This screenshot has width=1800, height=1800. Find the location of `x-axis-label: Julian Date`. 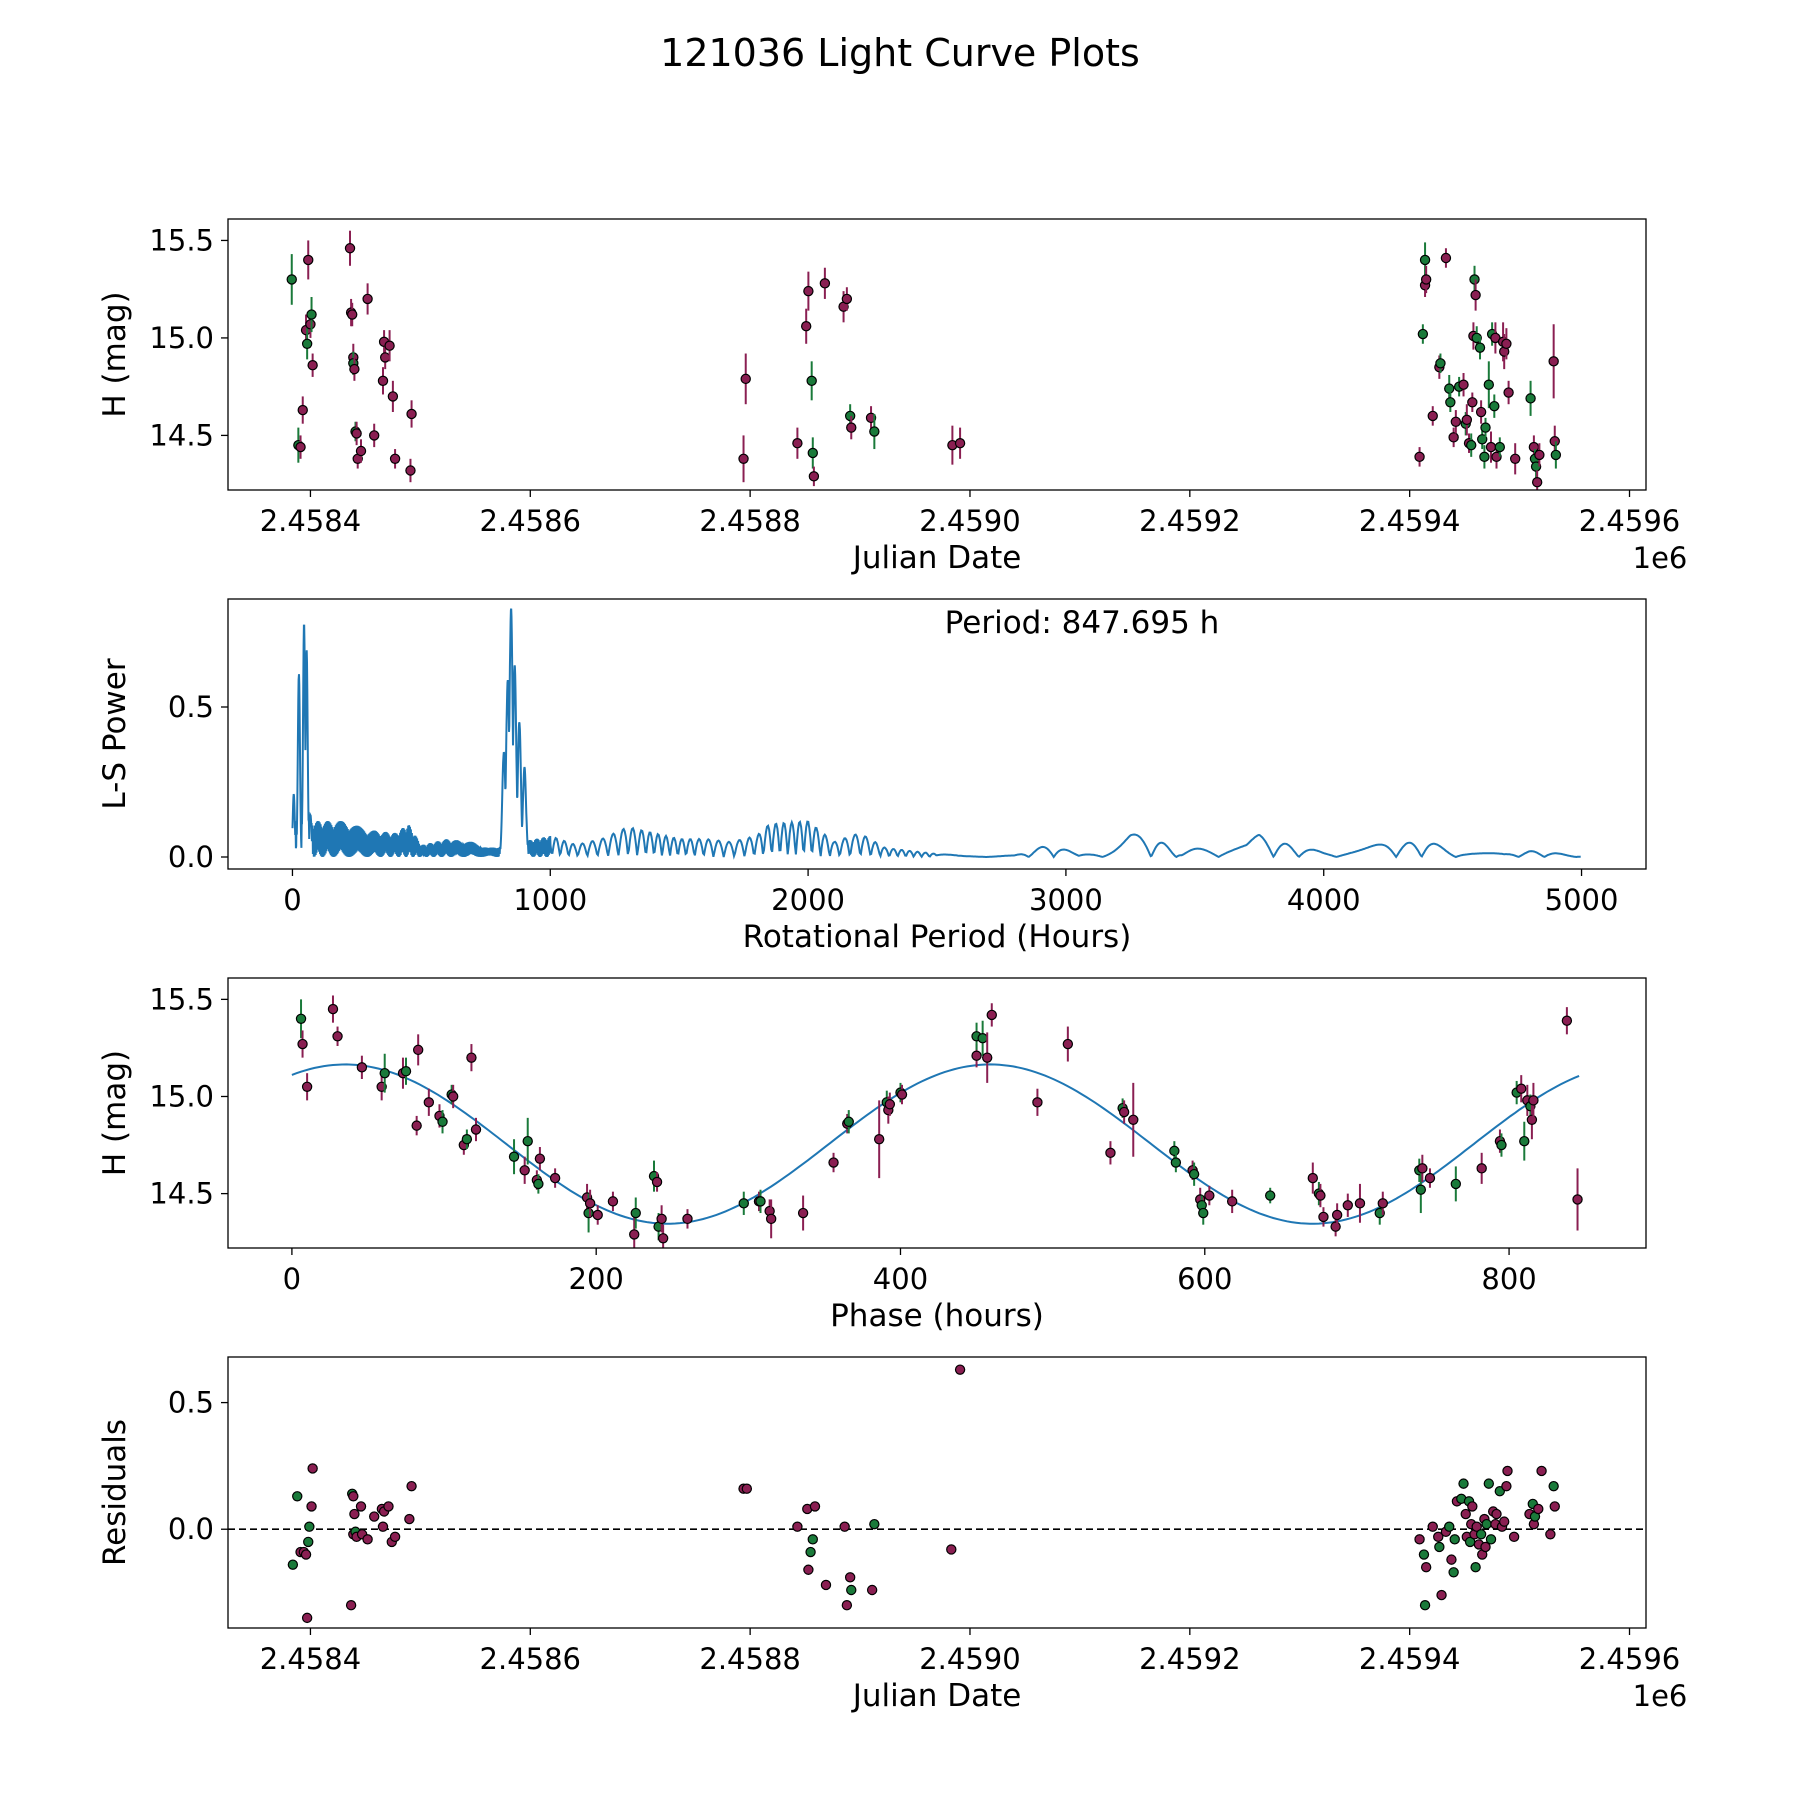

x-axis-label: Julian Date is located at coordinates (936, 1696).